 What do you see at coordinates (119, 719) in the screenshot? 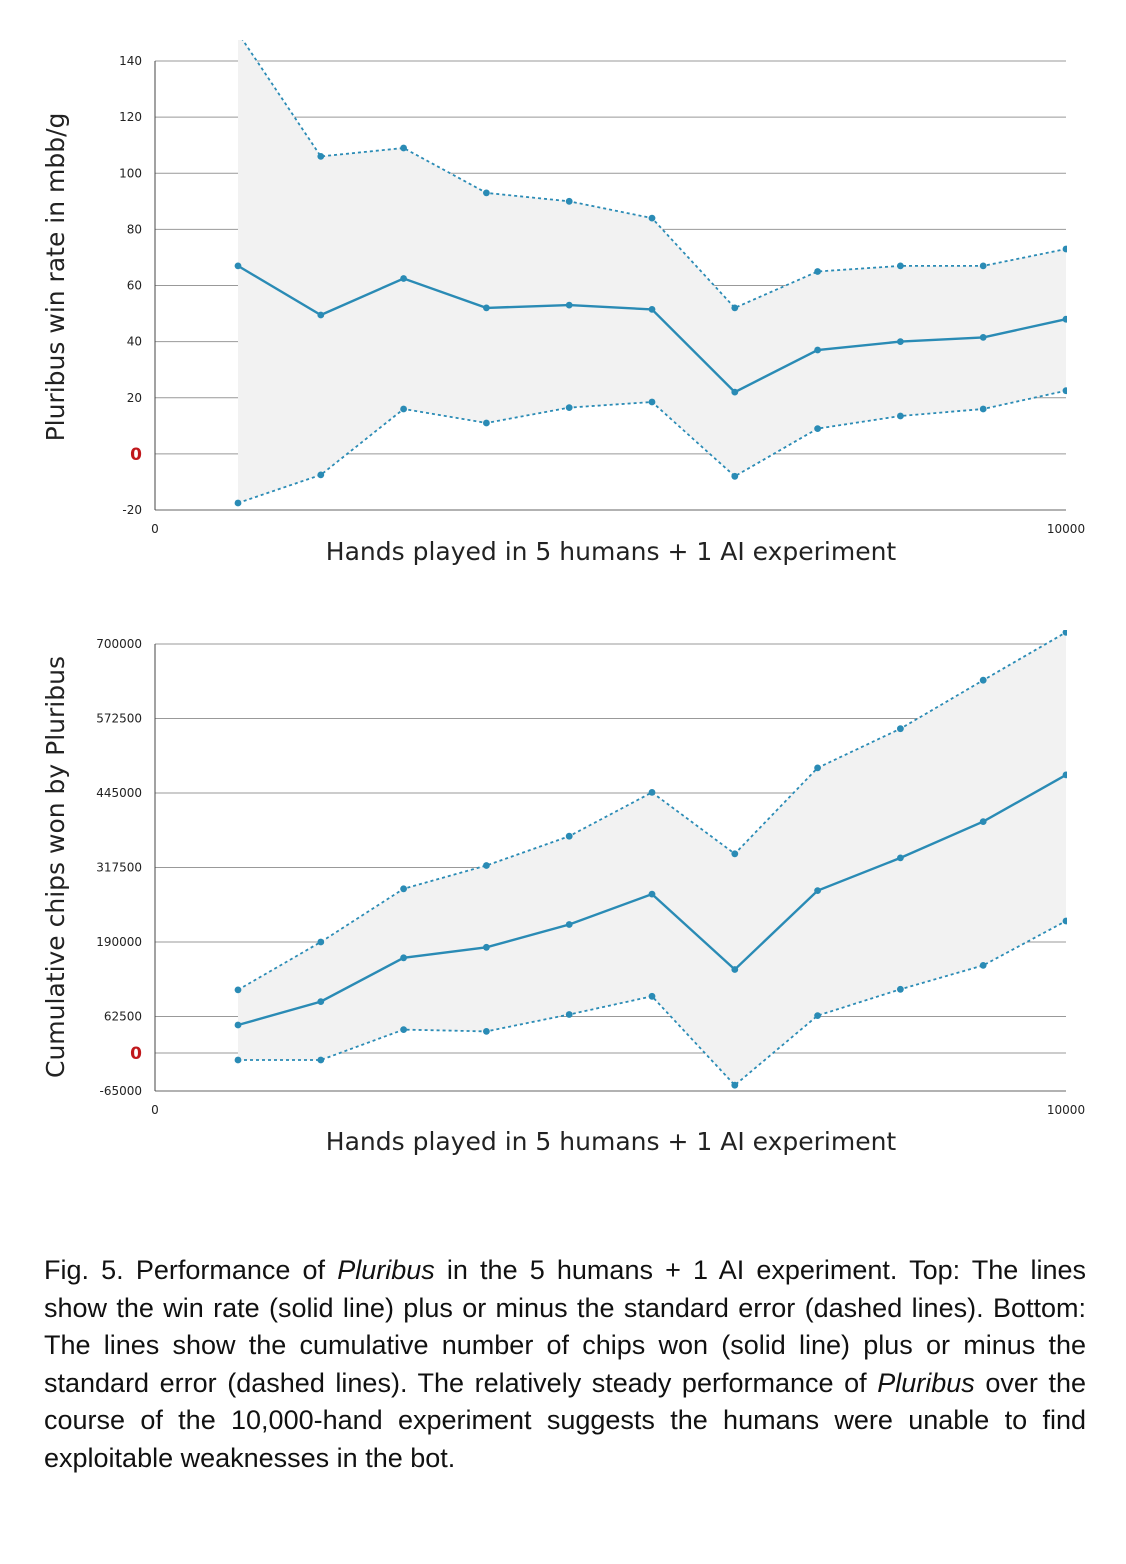
I see `y-tick-label: 572500` at bounding box center [119, 719].